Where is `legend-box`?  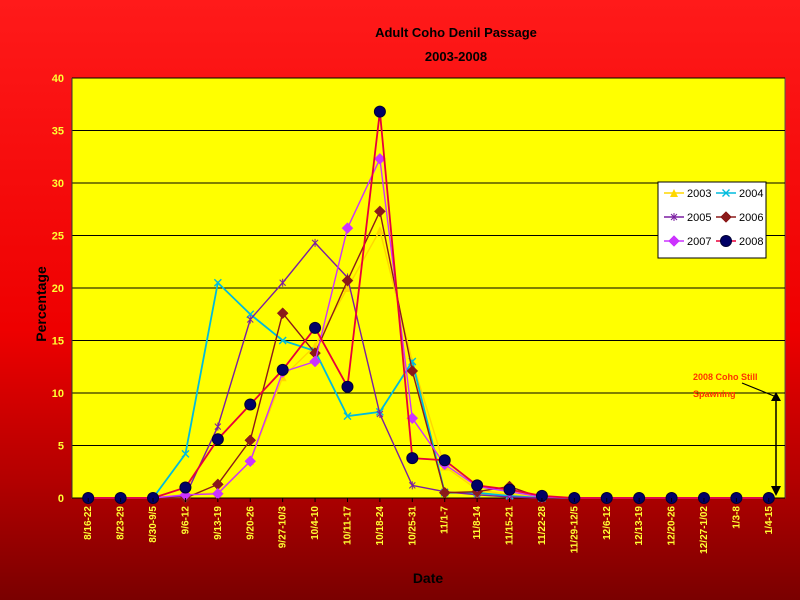 legend-box is located at coordinates (712, 220).